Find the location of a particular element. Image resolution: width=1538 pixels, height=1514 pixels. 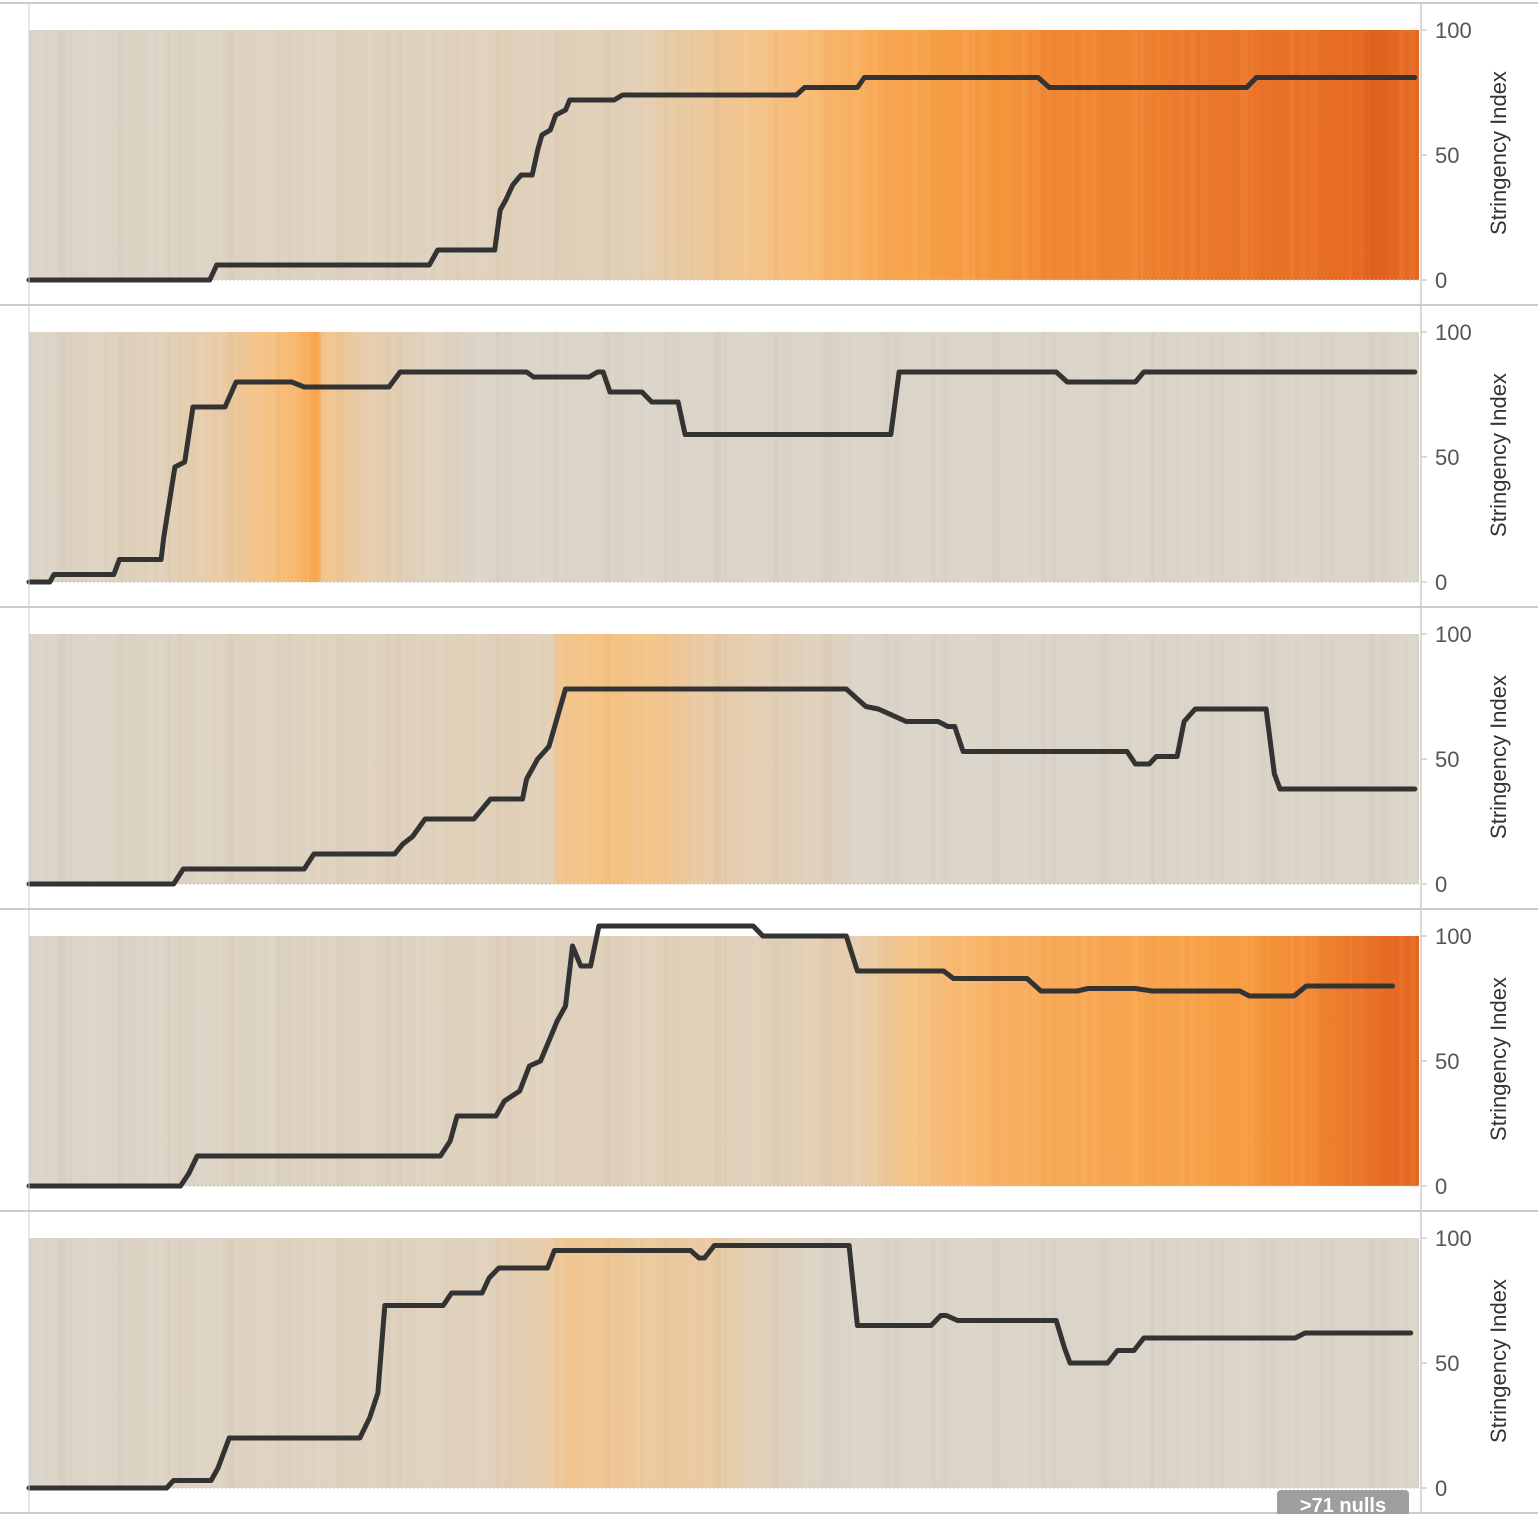

null-badge-background is located at coordinates (1343, 1502).